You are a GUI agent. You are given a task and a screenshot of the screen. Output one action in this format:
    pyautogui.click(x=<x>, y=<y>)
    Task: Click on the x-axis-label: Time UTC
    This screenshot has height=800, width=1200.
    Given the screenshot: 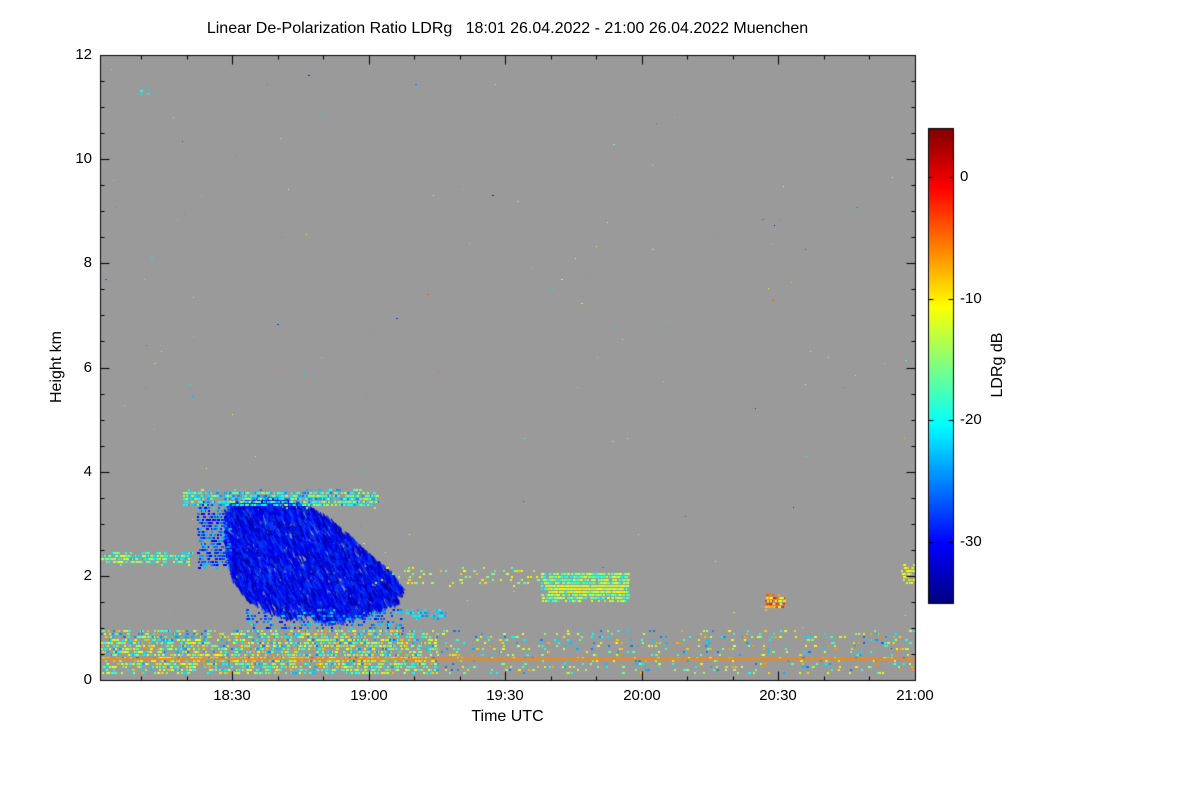 What is the action you would take?
    pyautogui.click(x=507, y=716)
    